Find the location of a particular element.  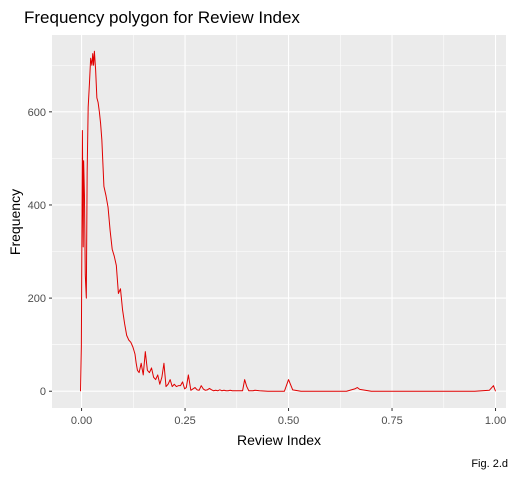

x-tick-label: 0.75 is located at coordinates (391, 421).